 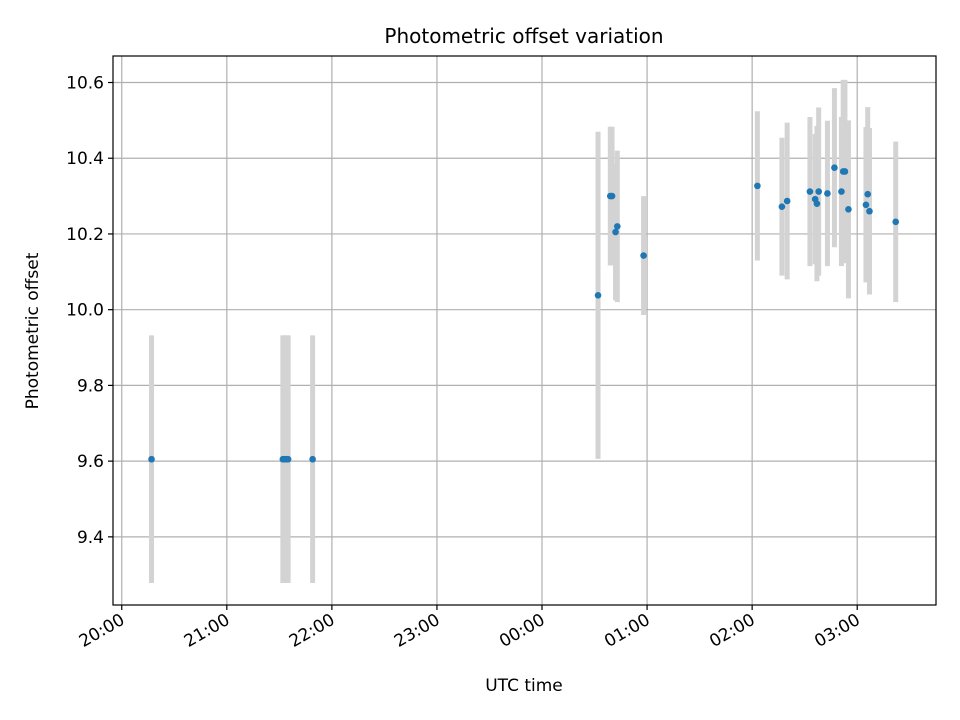 What do you see at coordinates (627, 631) in the screenshot?
I see `x-tick-label: 01:00` at bounding box center [627, 631].